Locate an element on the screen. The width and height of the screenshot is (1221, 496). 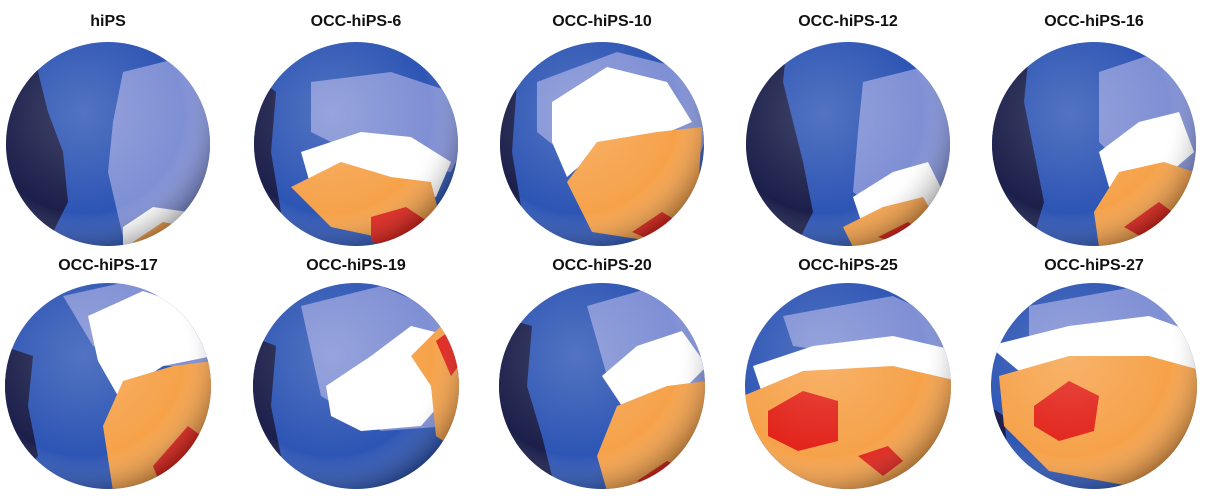
panel-label: OCC-hiPS-27 is located at coordinates (1094, 265).